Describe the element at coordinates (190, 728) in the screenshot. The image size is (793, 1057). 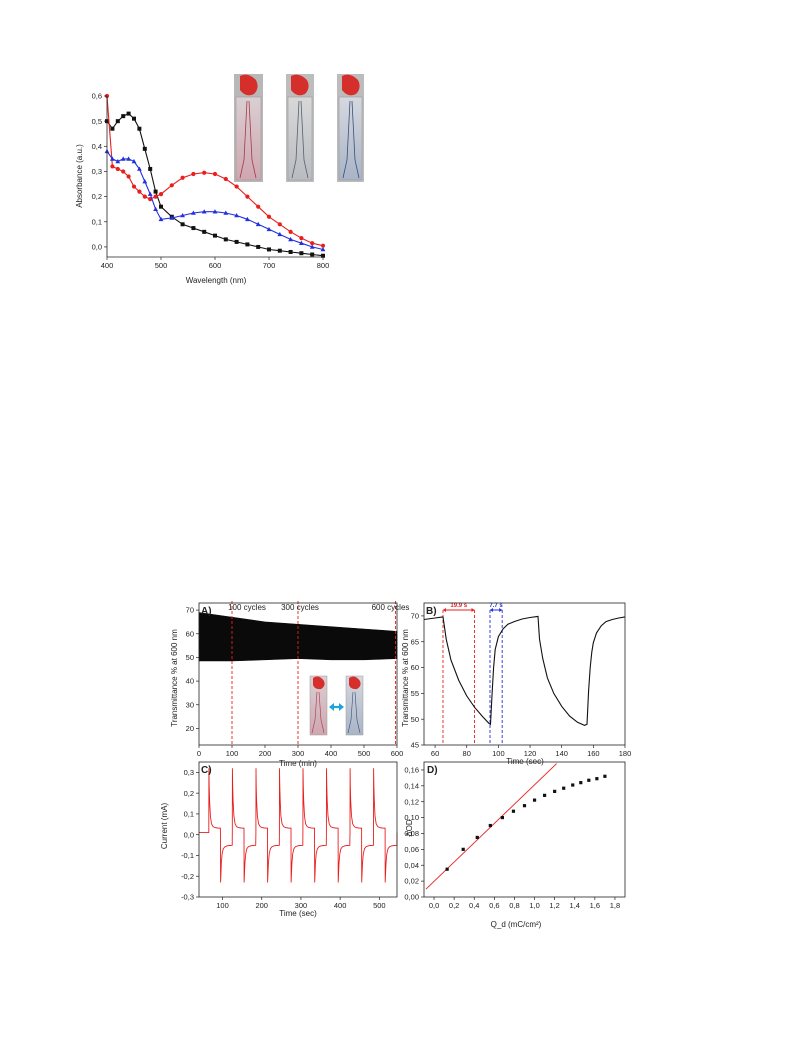
I see `y-tick-label: 20` at that location.